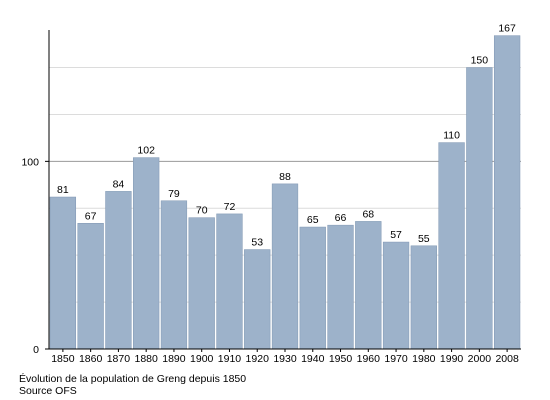 This screenshot has height=400, width=550. Describe the element at coordinates (285, 177) in the screenshot. I see `bar-label-1930: 88` at that location.